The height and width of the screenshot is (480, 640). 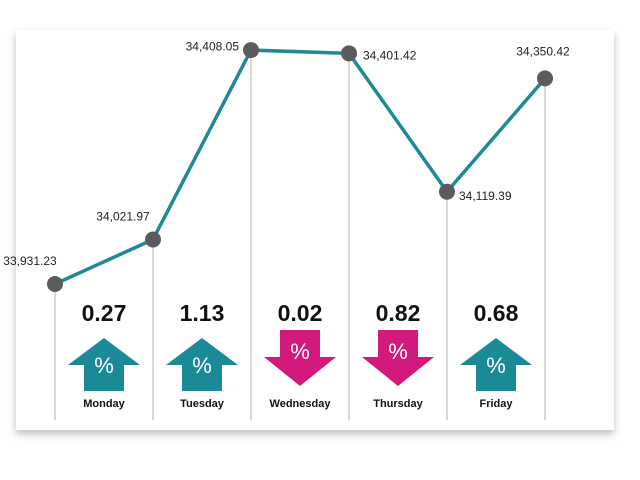 What do you see at coordinates (496, 404) in the screenshot?
I see `day-label: Friday` at bounding box center [496, 404].